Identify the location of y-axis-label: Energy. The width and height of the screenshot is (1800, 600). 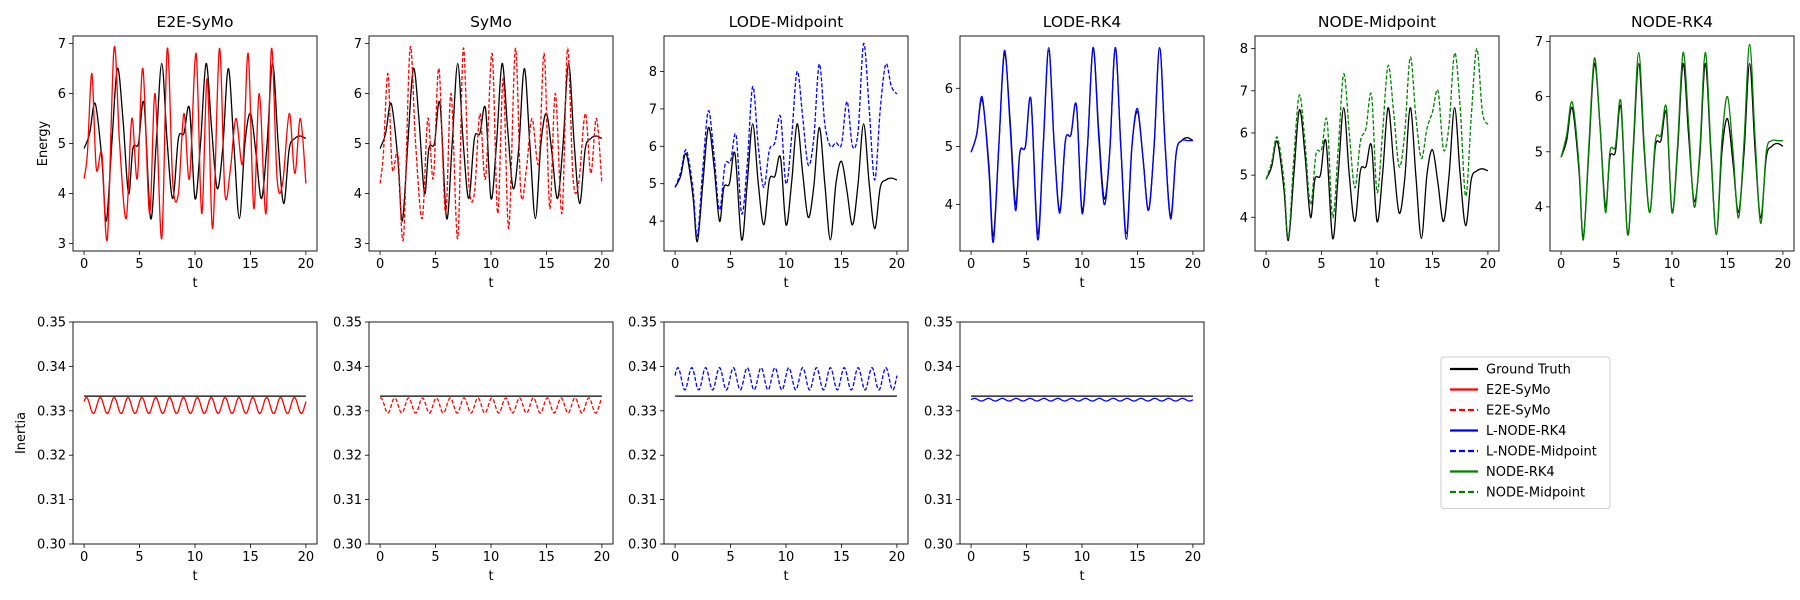
(43, 143).